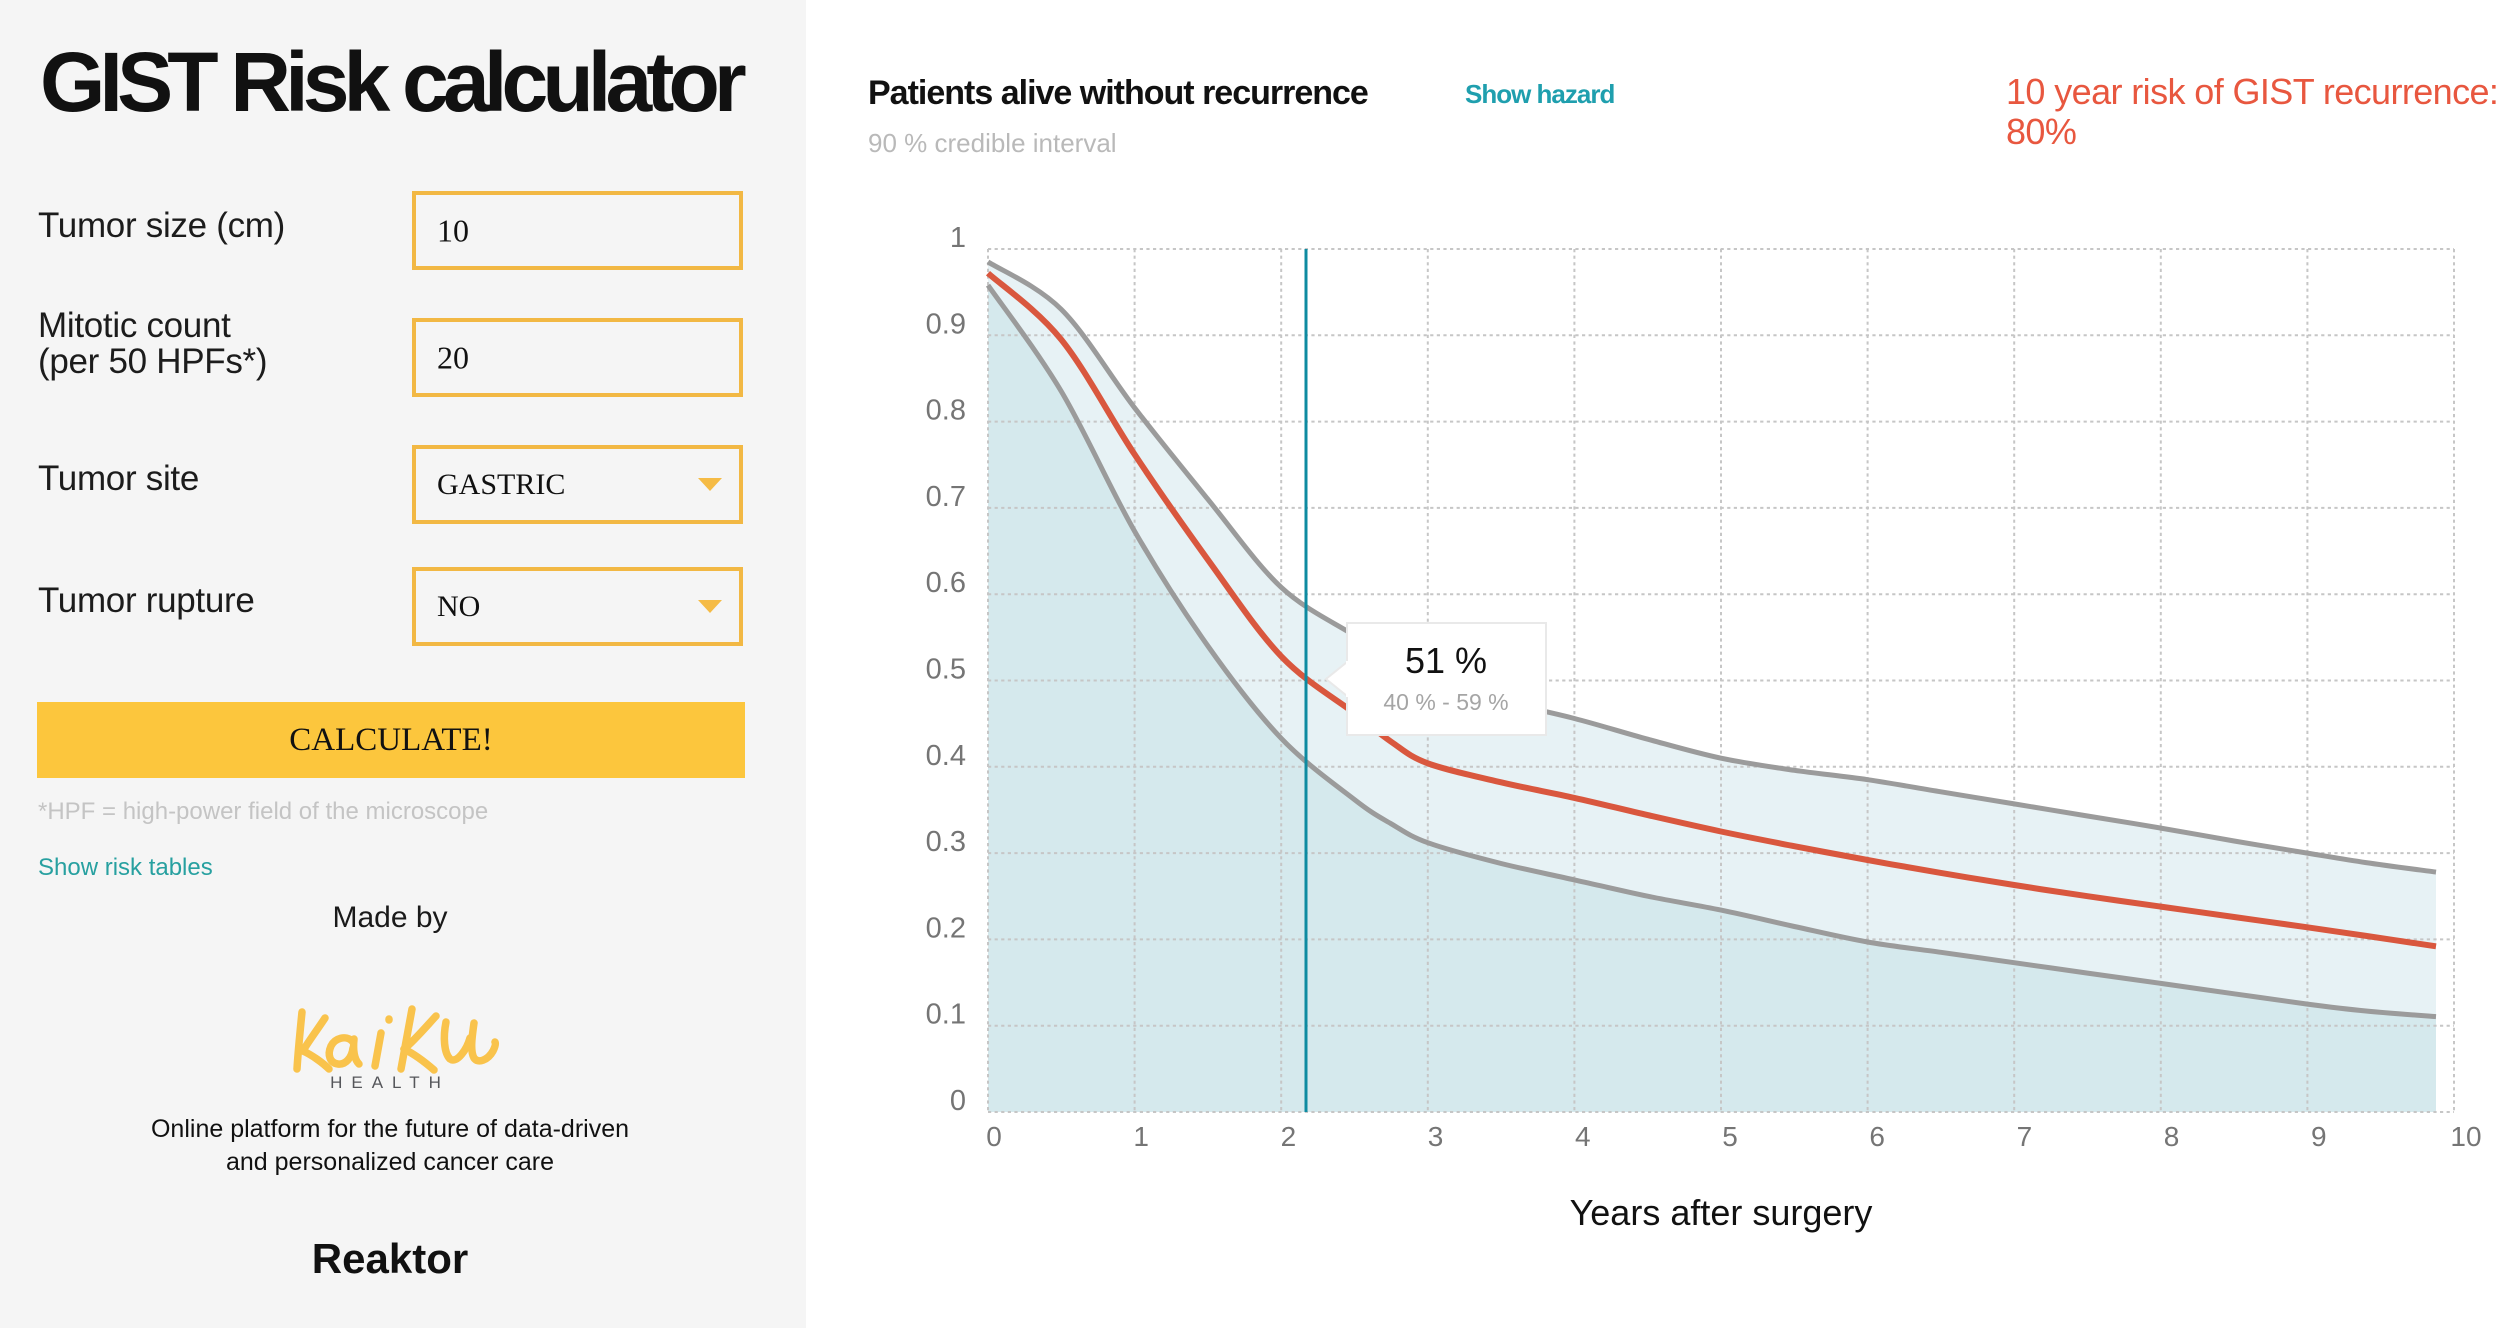 This screenshot has width=2518, height=1328. Describe the element at coordinates (1445, 702) in the screenshot. I see `svg-text: 40 % - 59 %` at that location.